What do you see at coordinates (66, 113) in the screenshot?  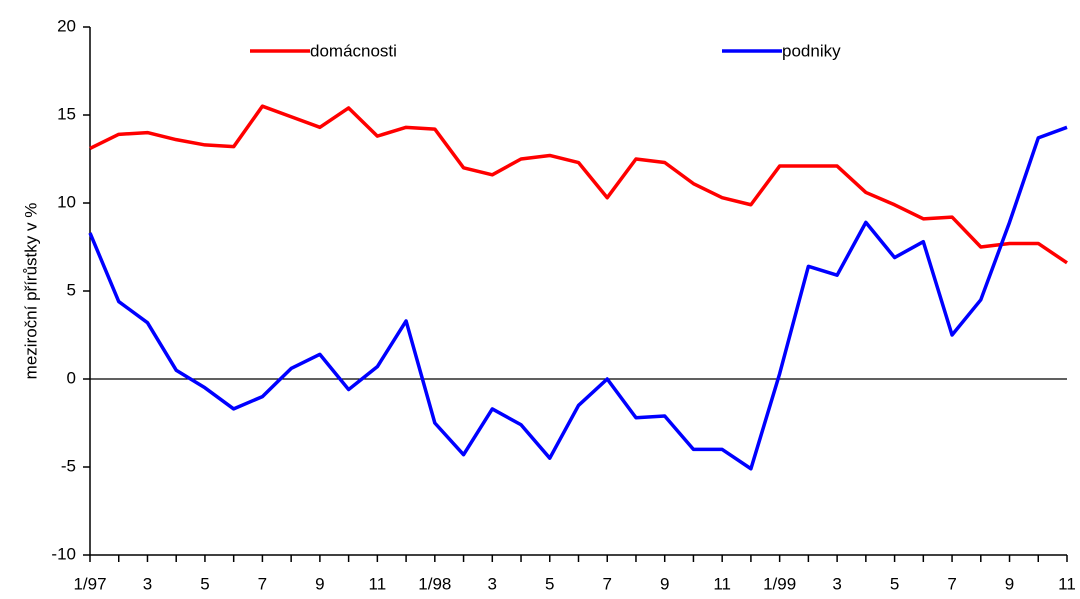 I see `y-tick-label: 15` at bounding box center [66, 113].